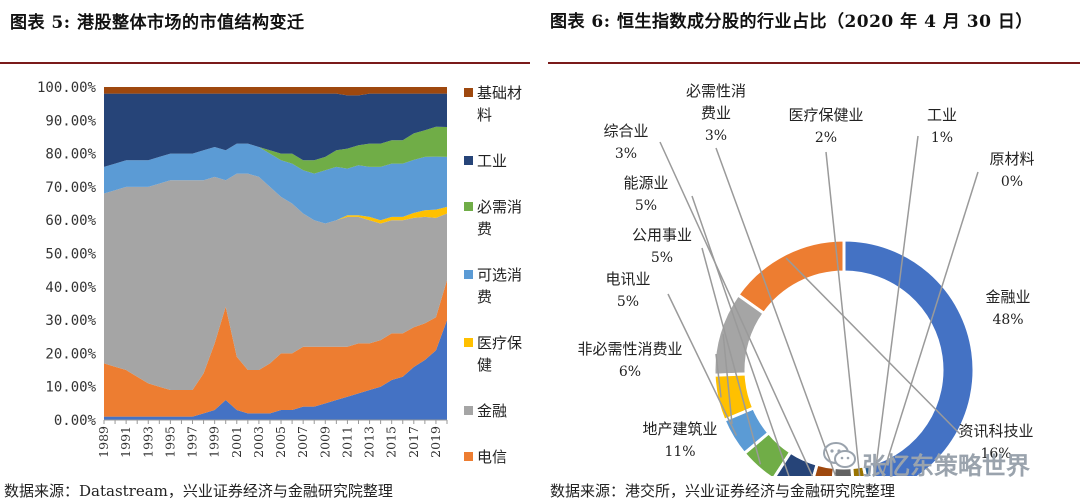 Image resolution: width=1080 pixels, height=504 pixels. Describe the element at coordinates (1007, 320) in the screenshot. I see `slice-value: 48%` at that location.